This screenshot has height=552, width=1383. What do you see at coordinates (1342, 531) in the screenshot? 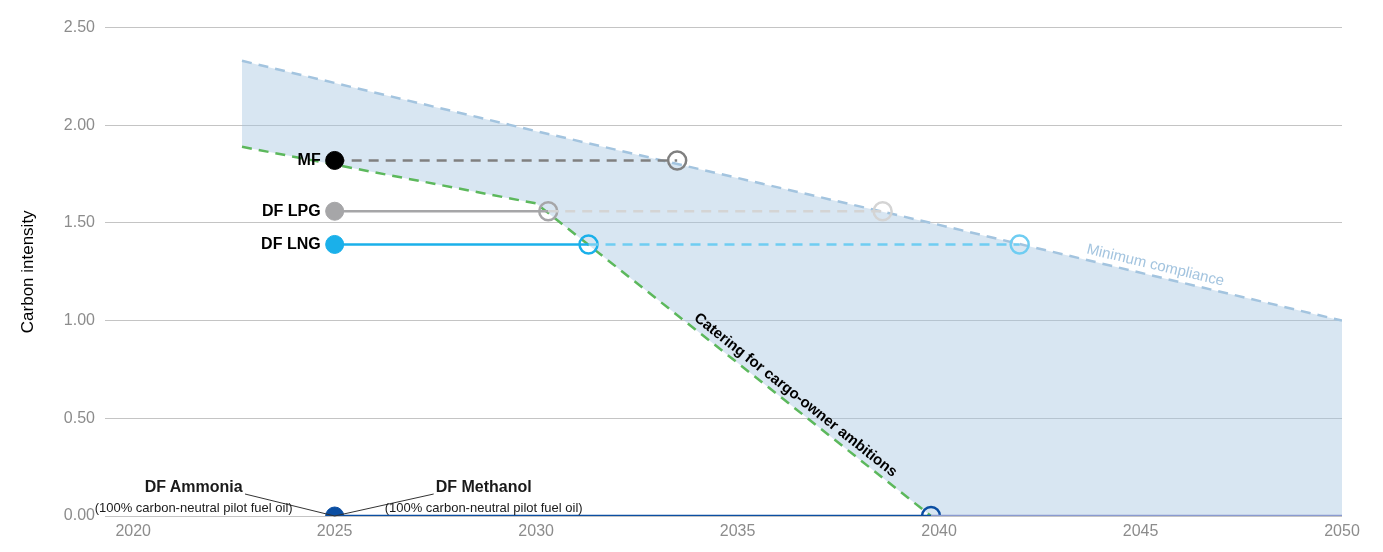
I see `x-tick-label: 2050` at bounding box center [1342, 531].